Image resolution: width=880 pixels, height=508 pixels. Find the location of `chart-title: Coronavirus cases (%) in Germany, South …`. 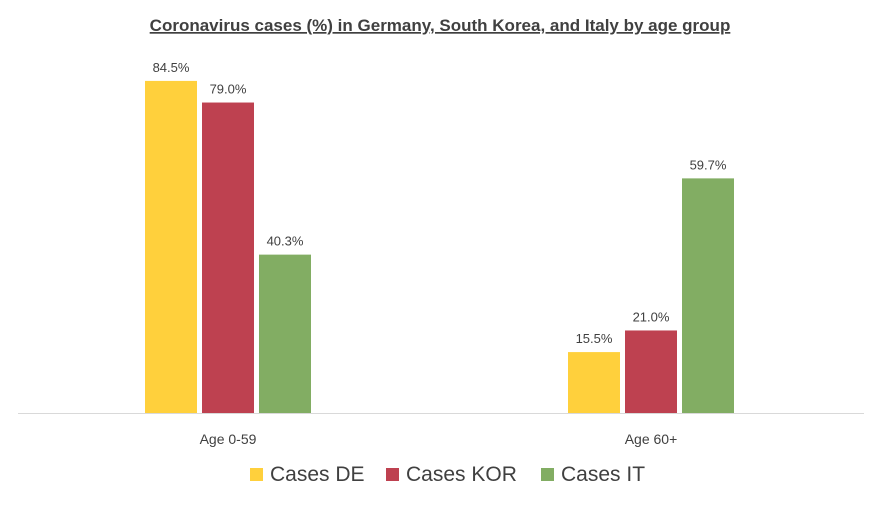

chart-title: Coronavirus cases (%) in Germany, South … is located at coordinates (440, 25).